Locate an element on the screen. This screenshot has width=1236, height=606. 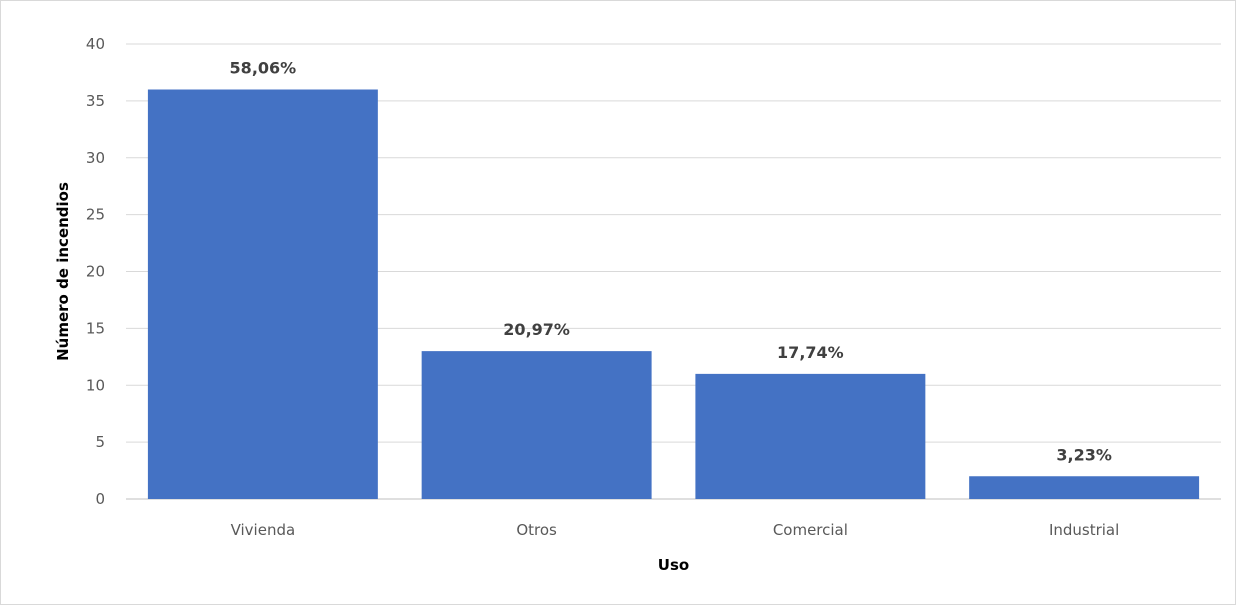
category-label-comercial: Comercial is located at coordinates (810, 530).